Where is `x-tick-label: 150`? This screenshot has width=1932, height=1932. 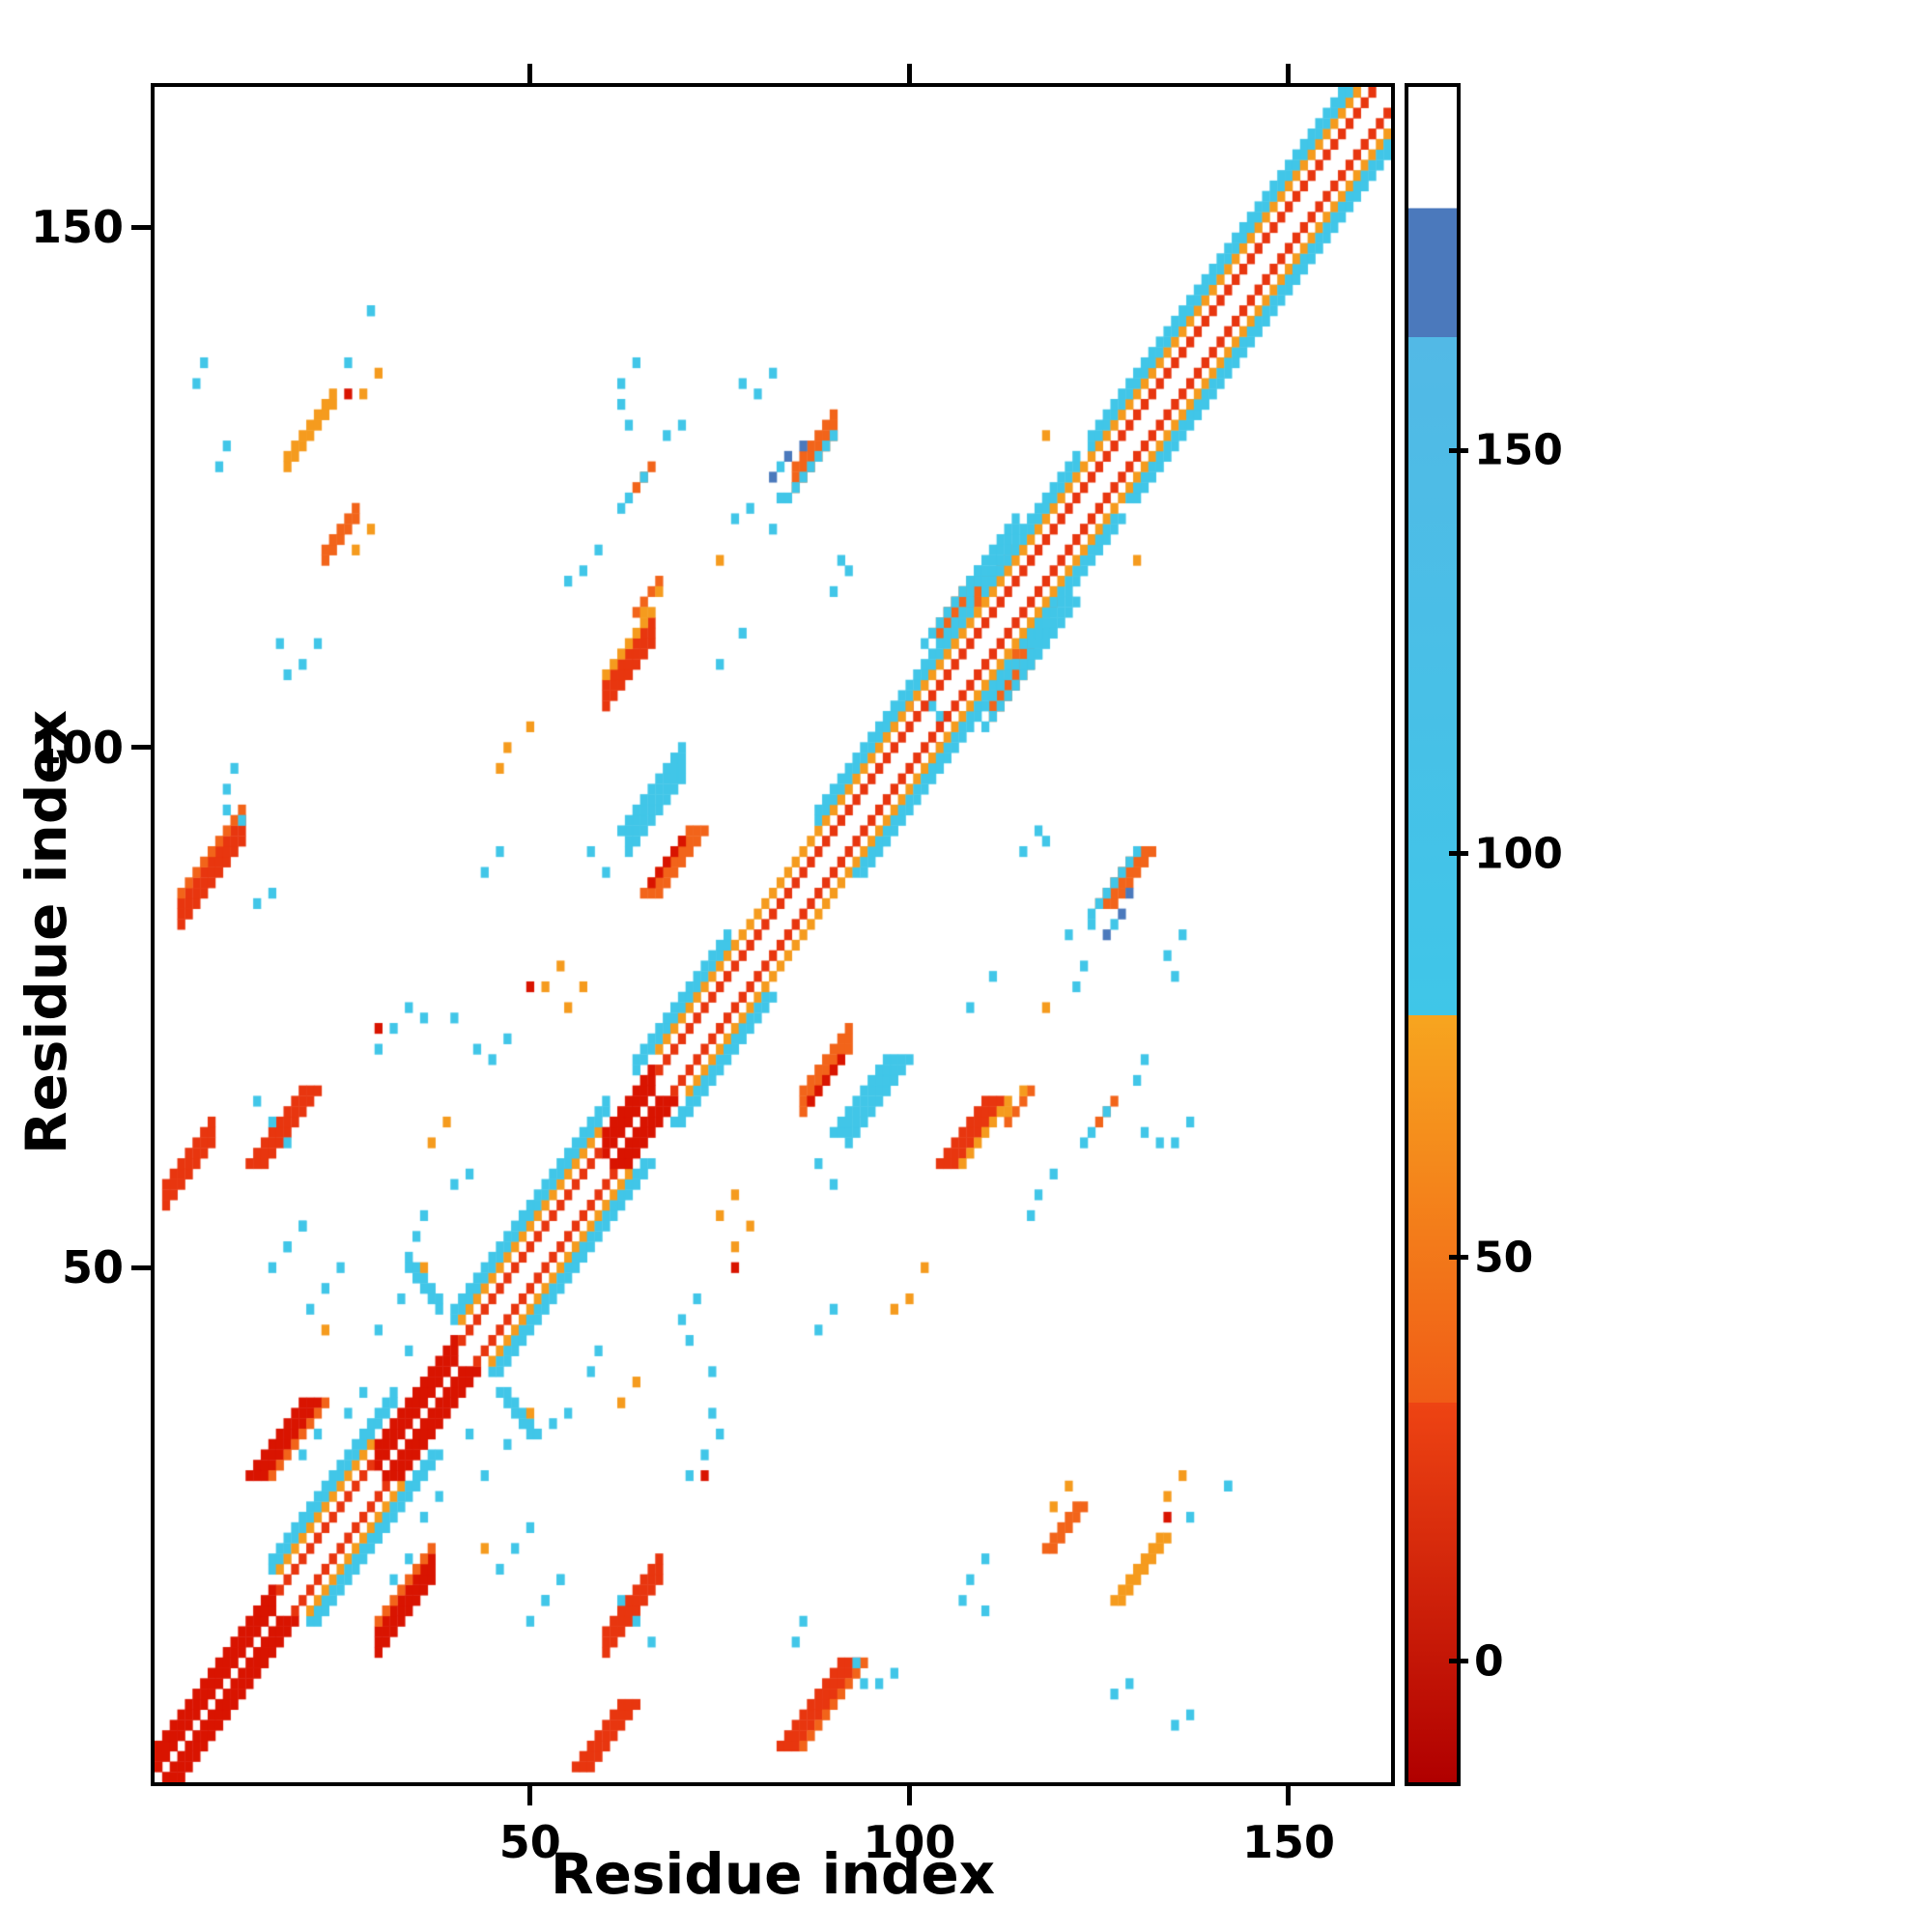 x-tick-label: 150 is located at coordinates (1288, 1842).